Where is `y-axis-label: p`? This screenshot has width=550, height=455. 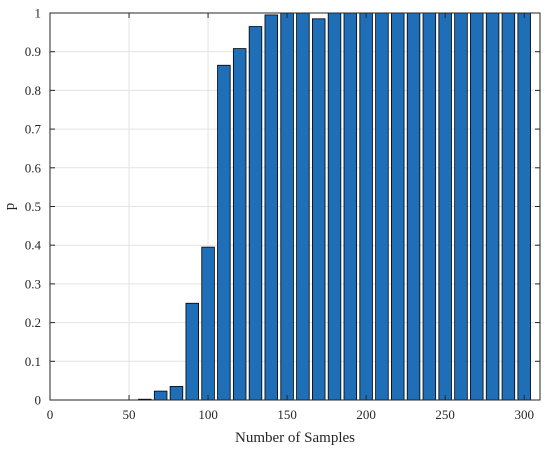
y-axis-label: p is located at coordinates (10, 207).